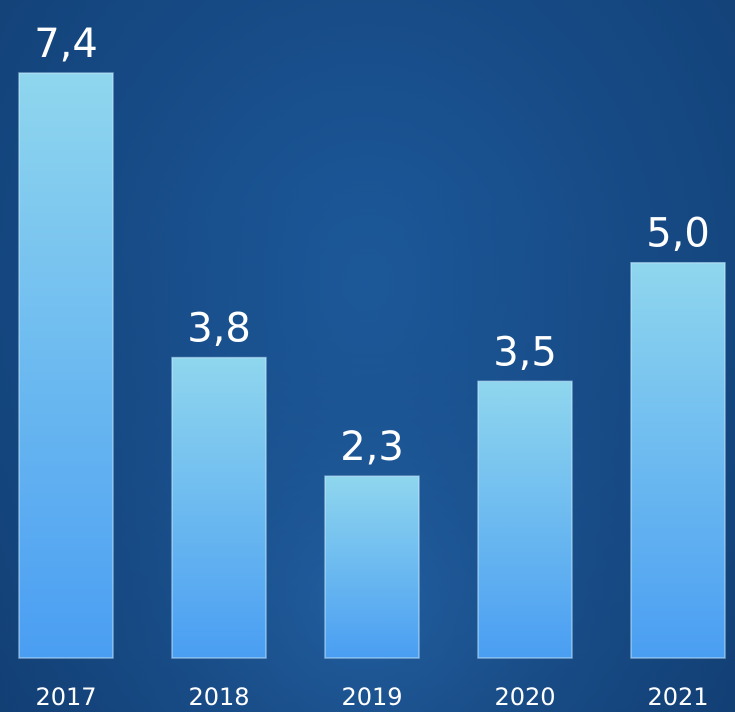  I want to click on value-label-2017: 7,4, so click(66, 44).